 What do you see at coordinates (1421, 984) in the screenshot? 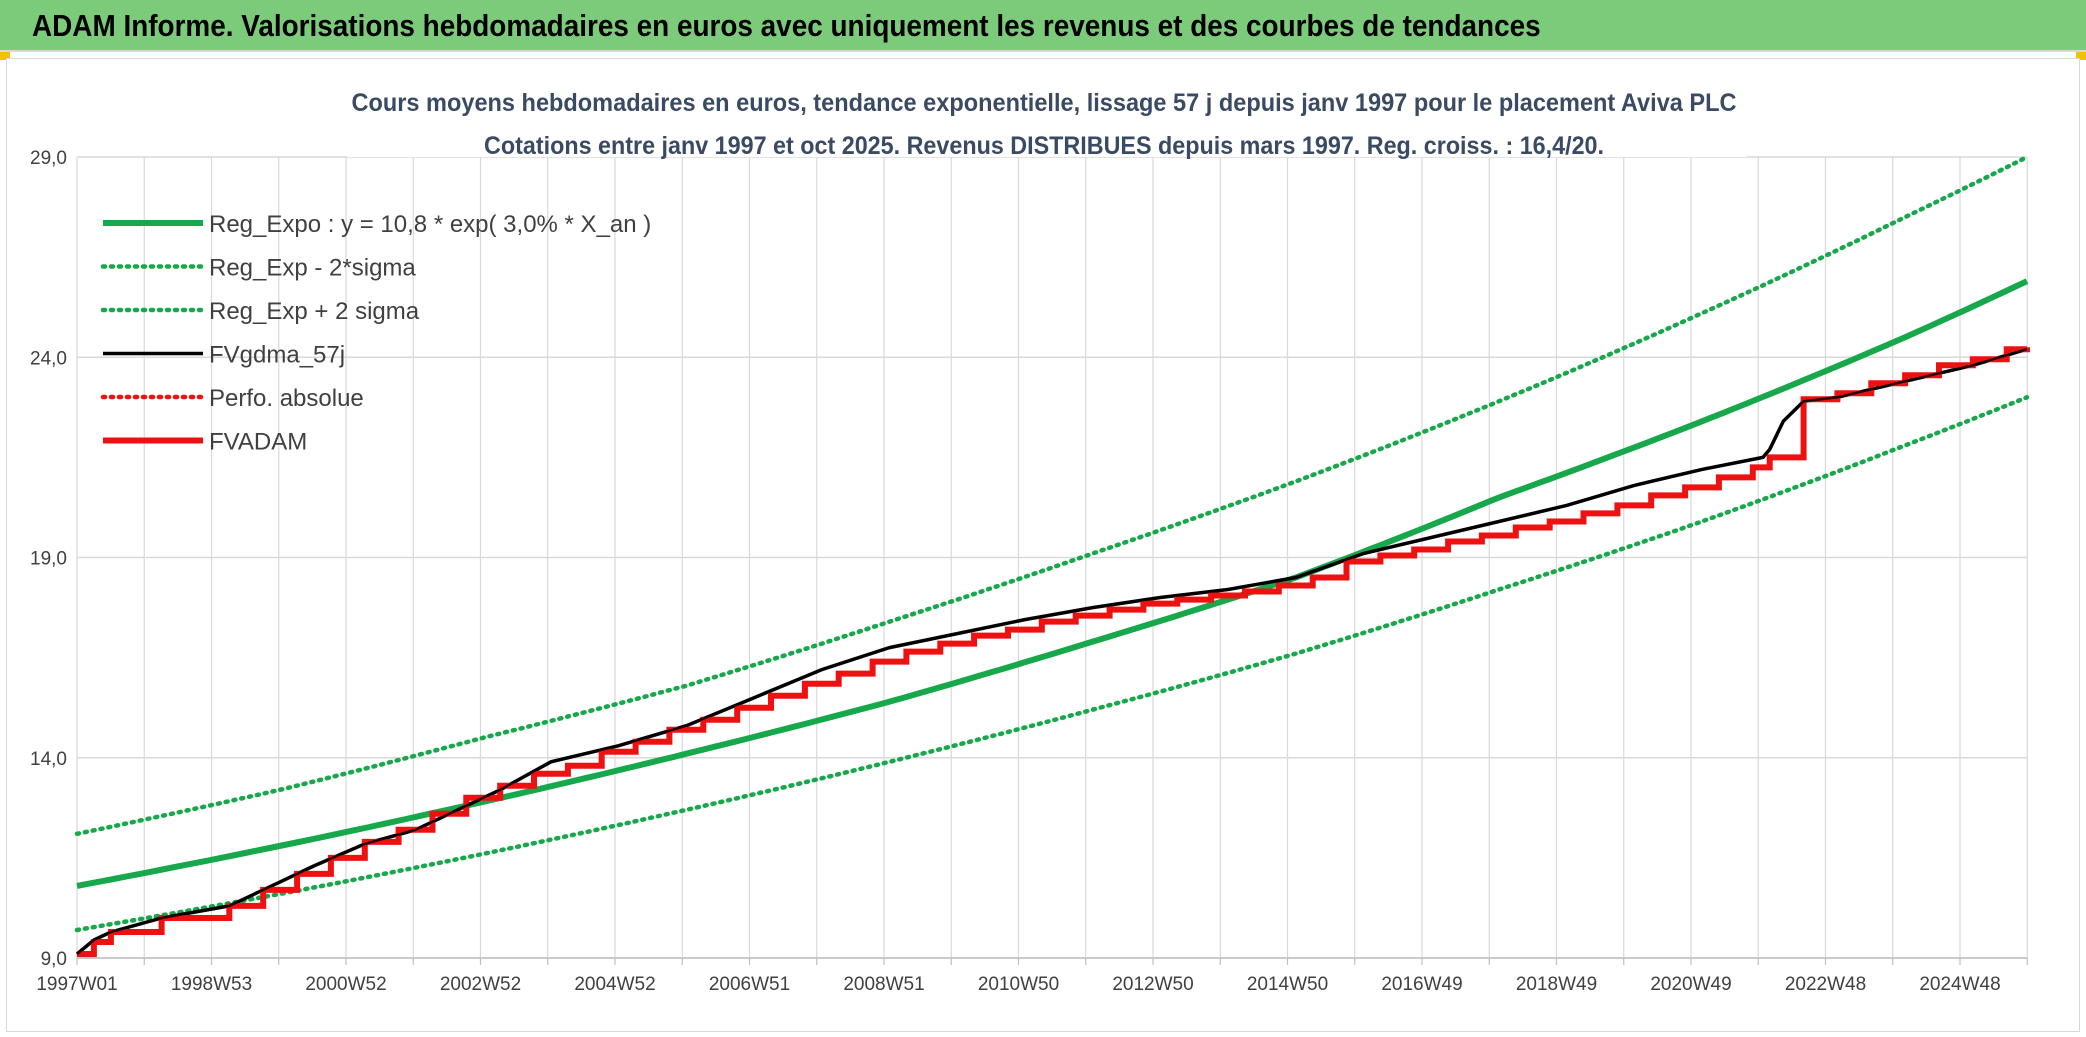
I see `x-tick-label: 2016W49` at bounding box center [1421, 984].